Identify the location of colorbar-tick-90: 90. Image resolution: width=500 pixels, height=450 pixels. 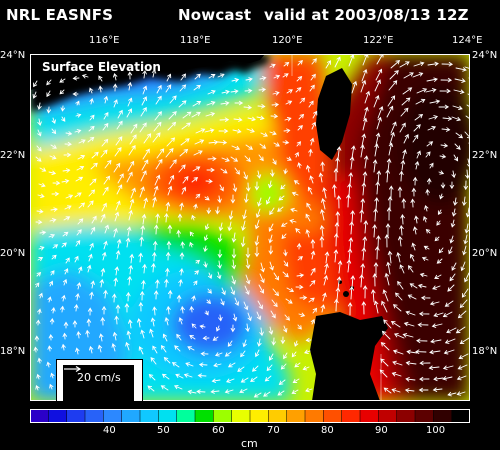
(381, 430).